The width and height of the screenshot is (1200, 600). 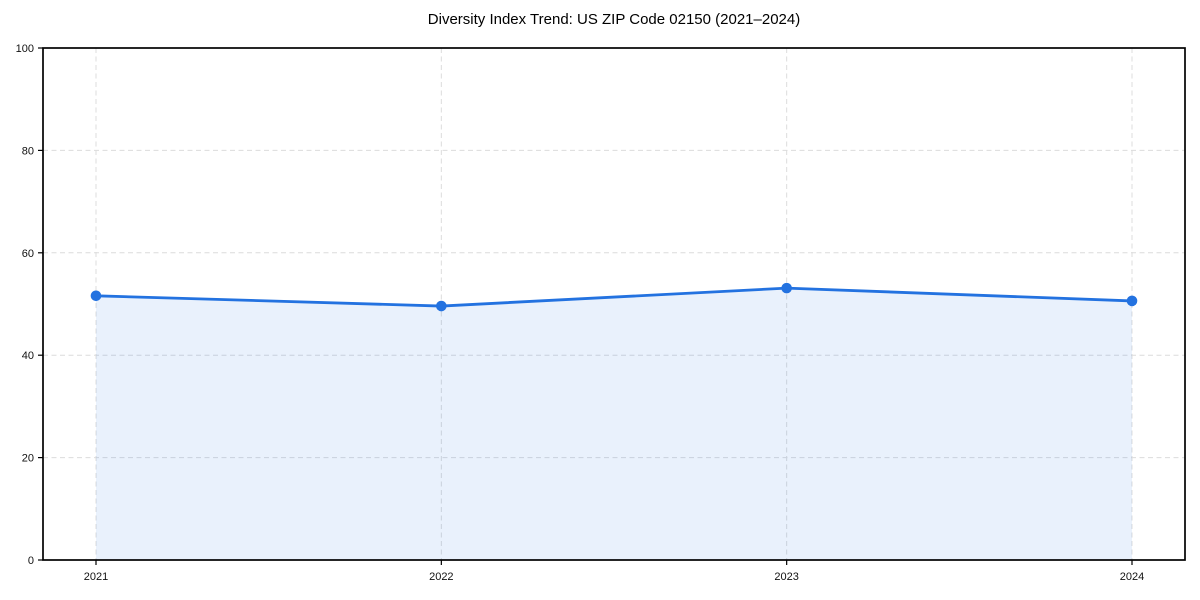 I want to click on trend-line, so click(x=614, y=297).